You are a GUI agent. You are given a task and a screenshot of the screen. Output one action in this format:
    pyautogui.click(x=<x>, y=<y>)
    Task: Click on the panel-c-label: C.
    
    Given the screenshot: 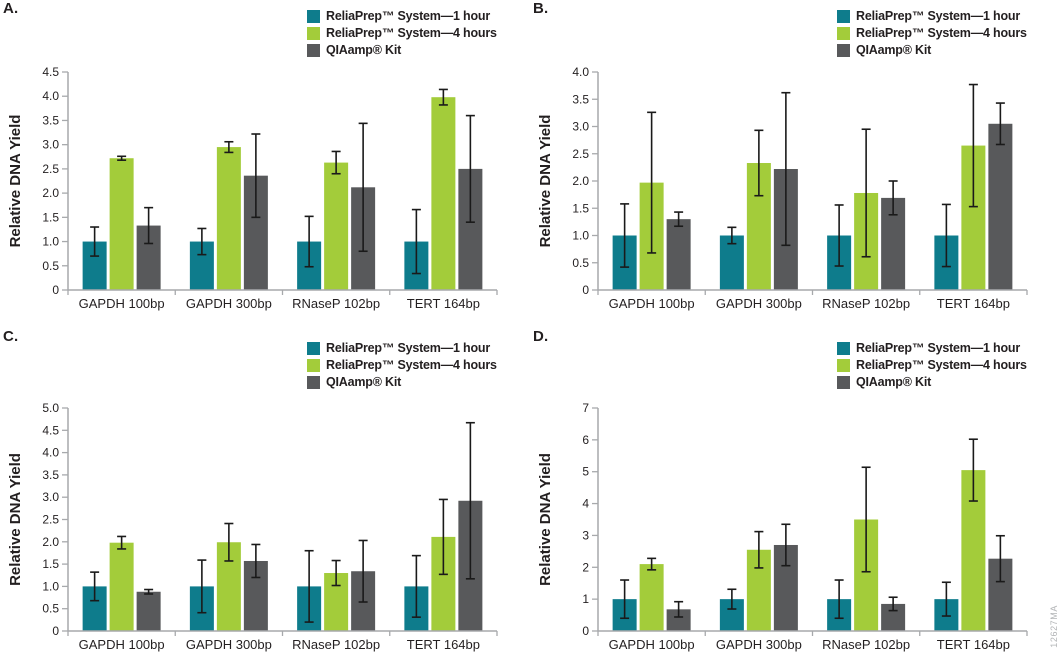 What is the action you would take?
    pyautogui.click(x=11, y=336)
    